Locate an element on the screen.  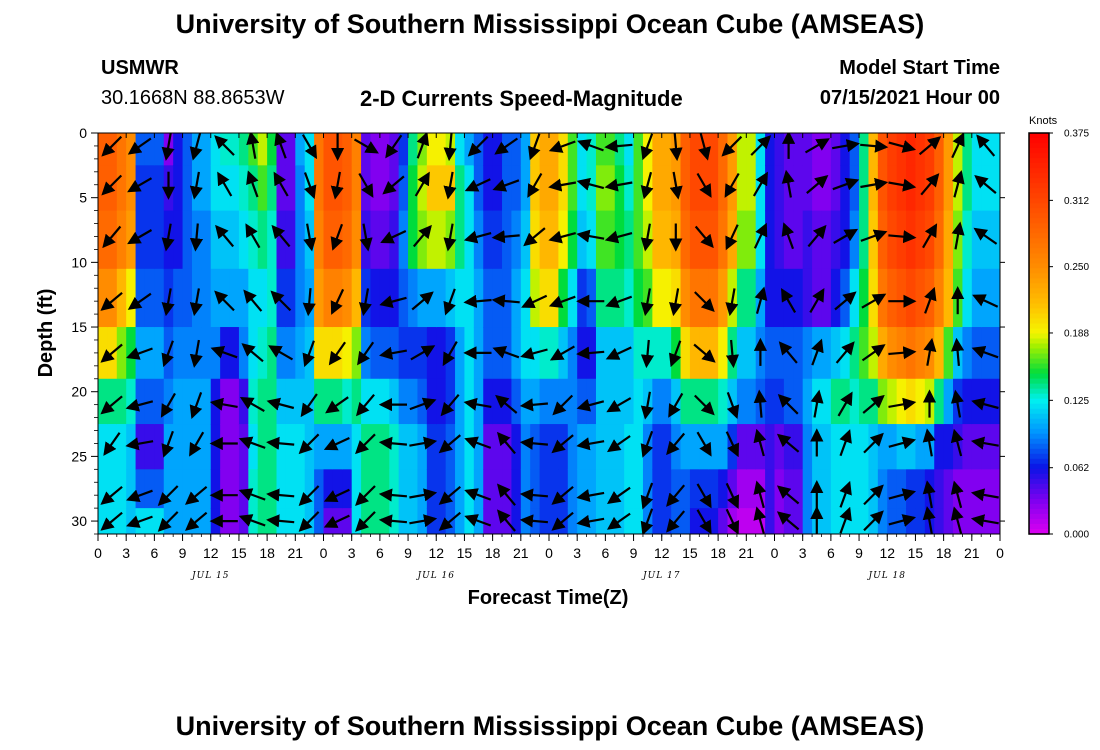
day-label: JUL 15 is located at coordinates (209, 576).